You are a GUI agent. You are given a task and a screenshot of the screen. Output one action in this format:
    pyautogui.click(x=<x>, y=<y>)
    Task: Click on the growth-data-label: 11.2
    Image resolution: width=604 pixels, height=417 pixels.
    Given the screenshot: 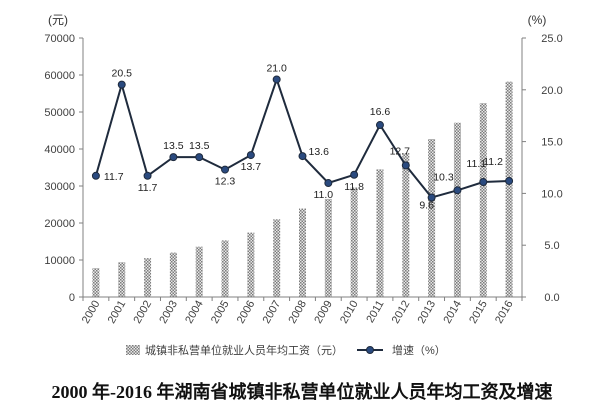 What is the action you would take?
    pyautogui.click(x=493, y=162)
    